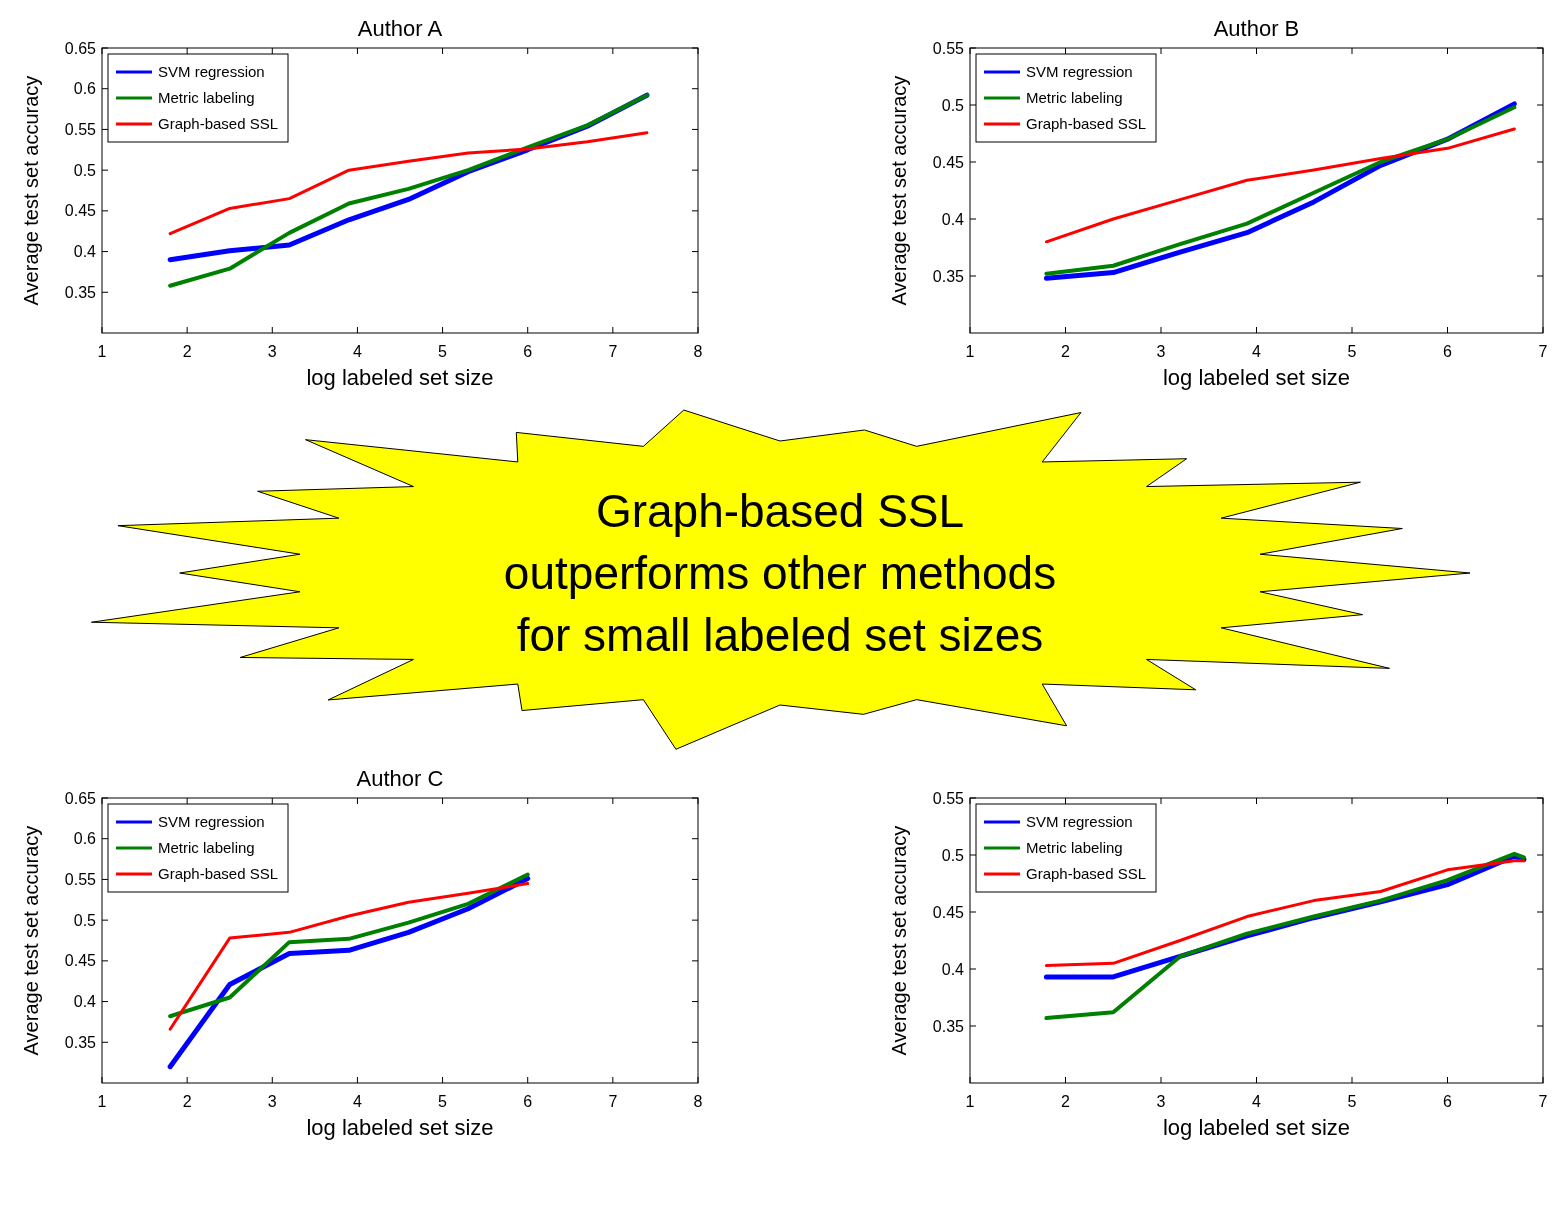  Describe the element at coordinates (1256, 28) in the screenshot. I see `chart-title: Author B` at that location.